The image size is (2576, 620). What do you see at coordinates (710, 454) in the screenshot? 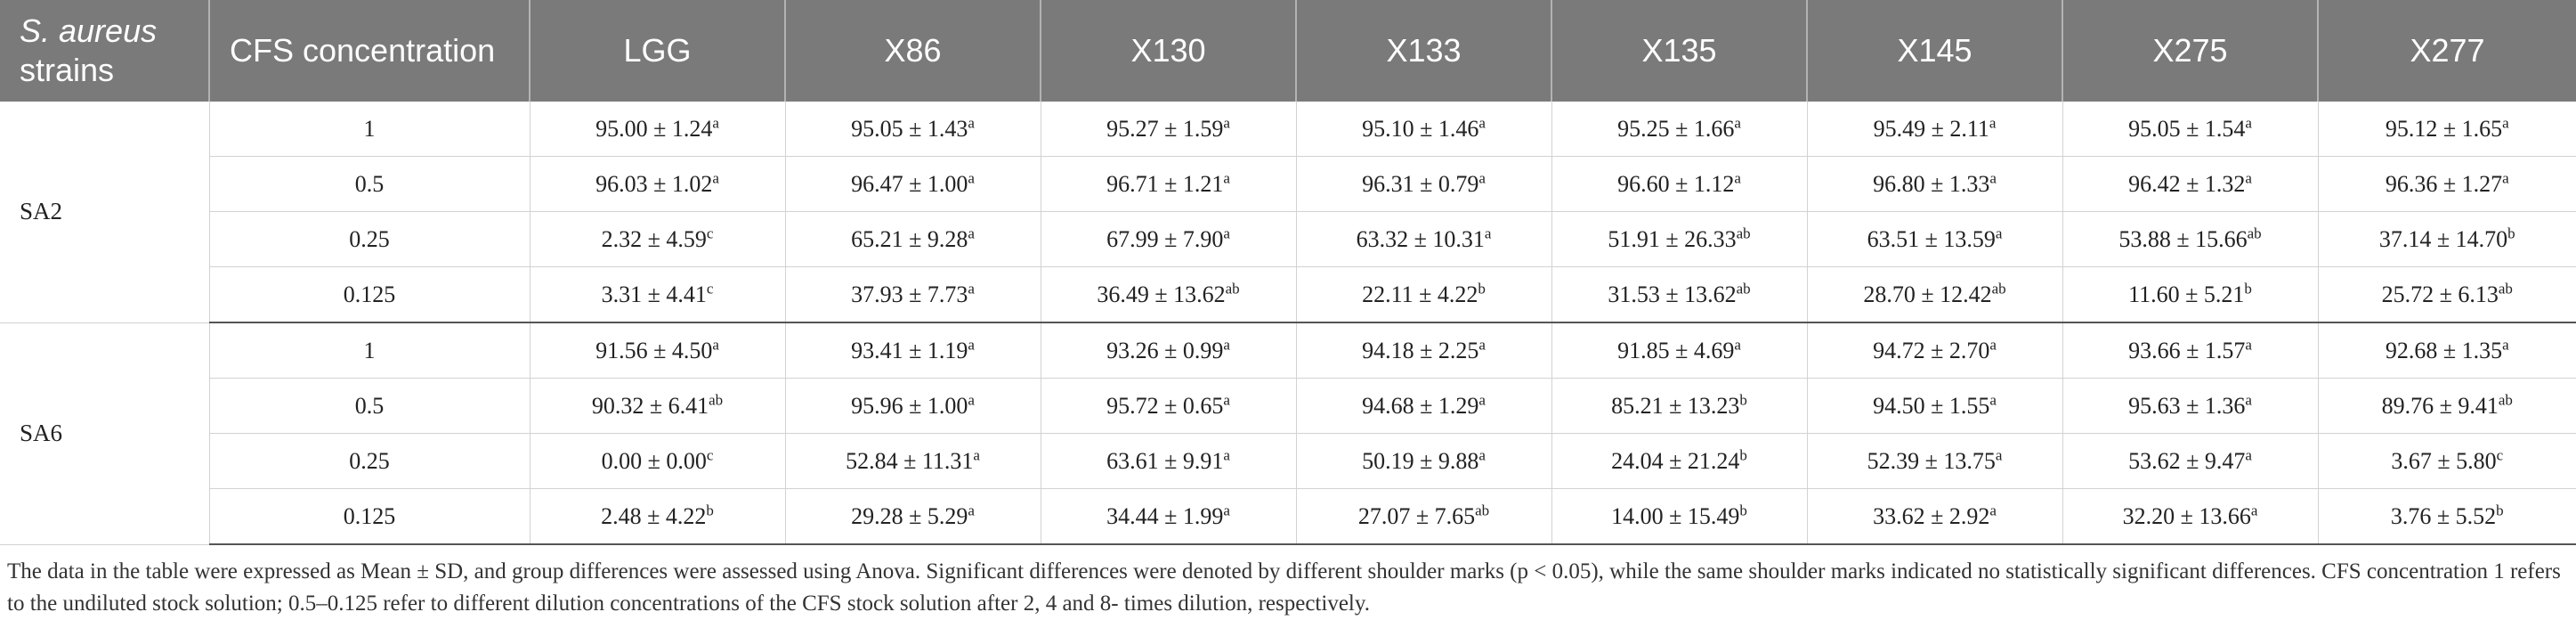
I see `significance-mark: c` at bounding box center [710, 454].